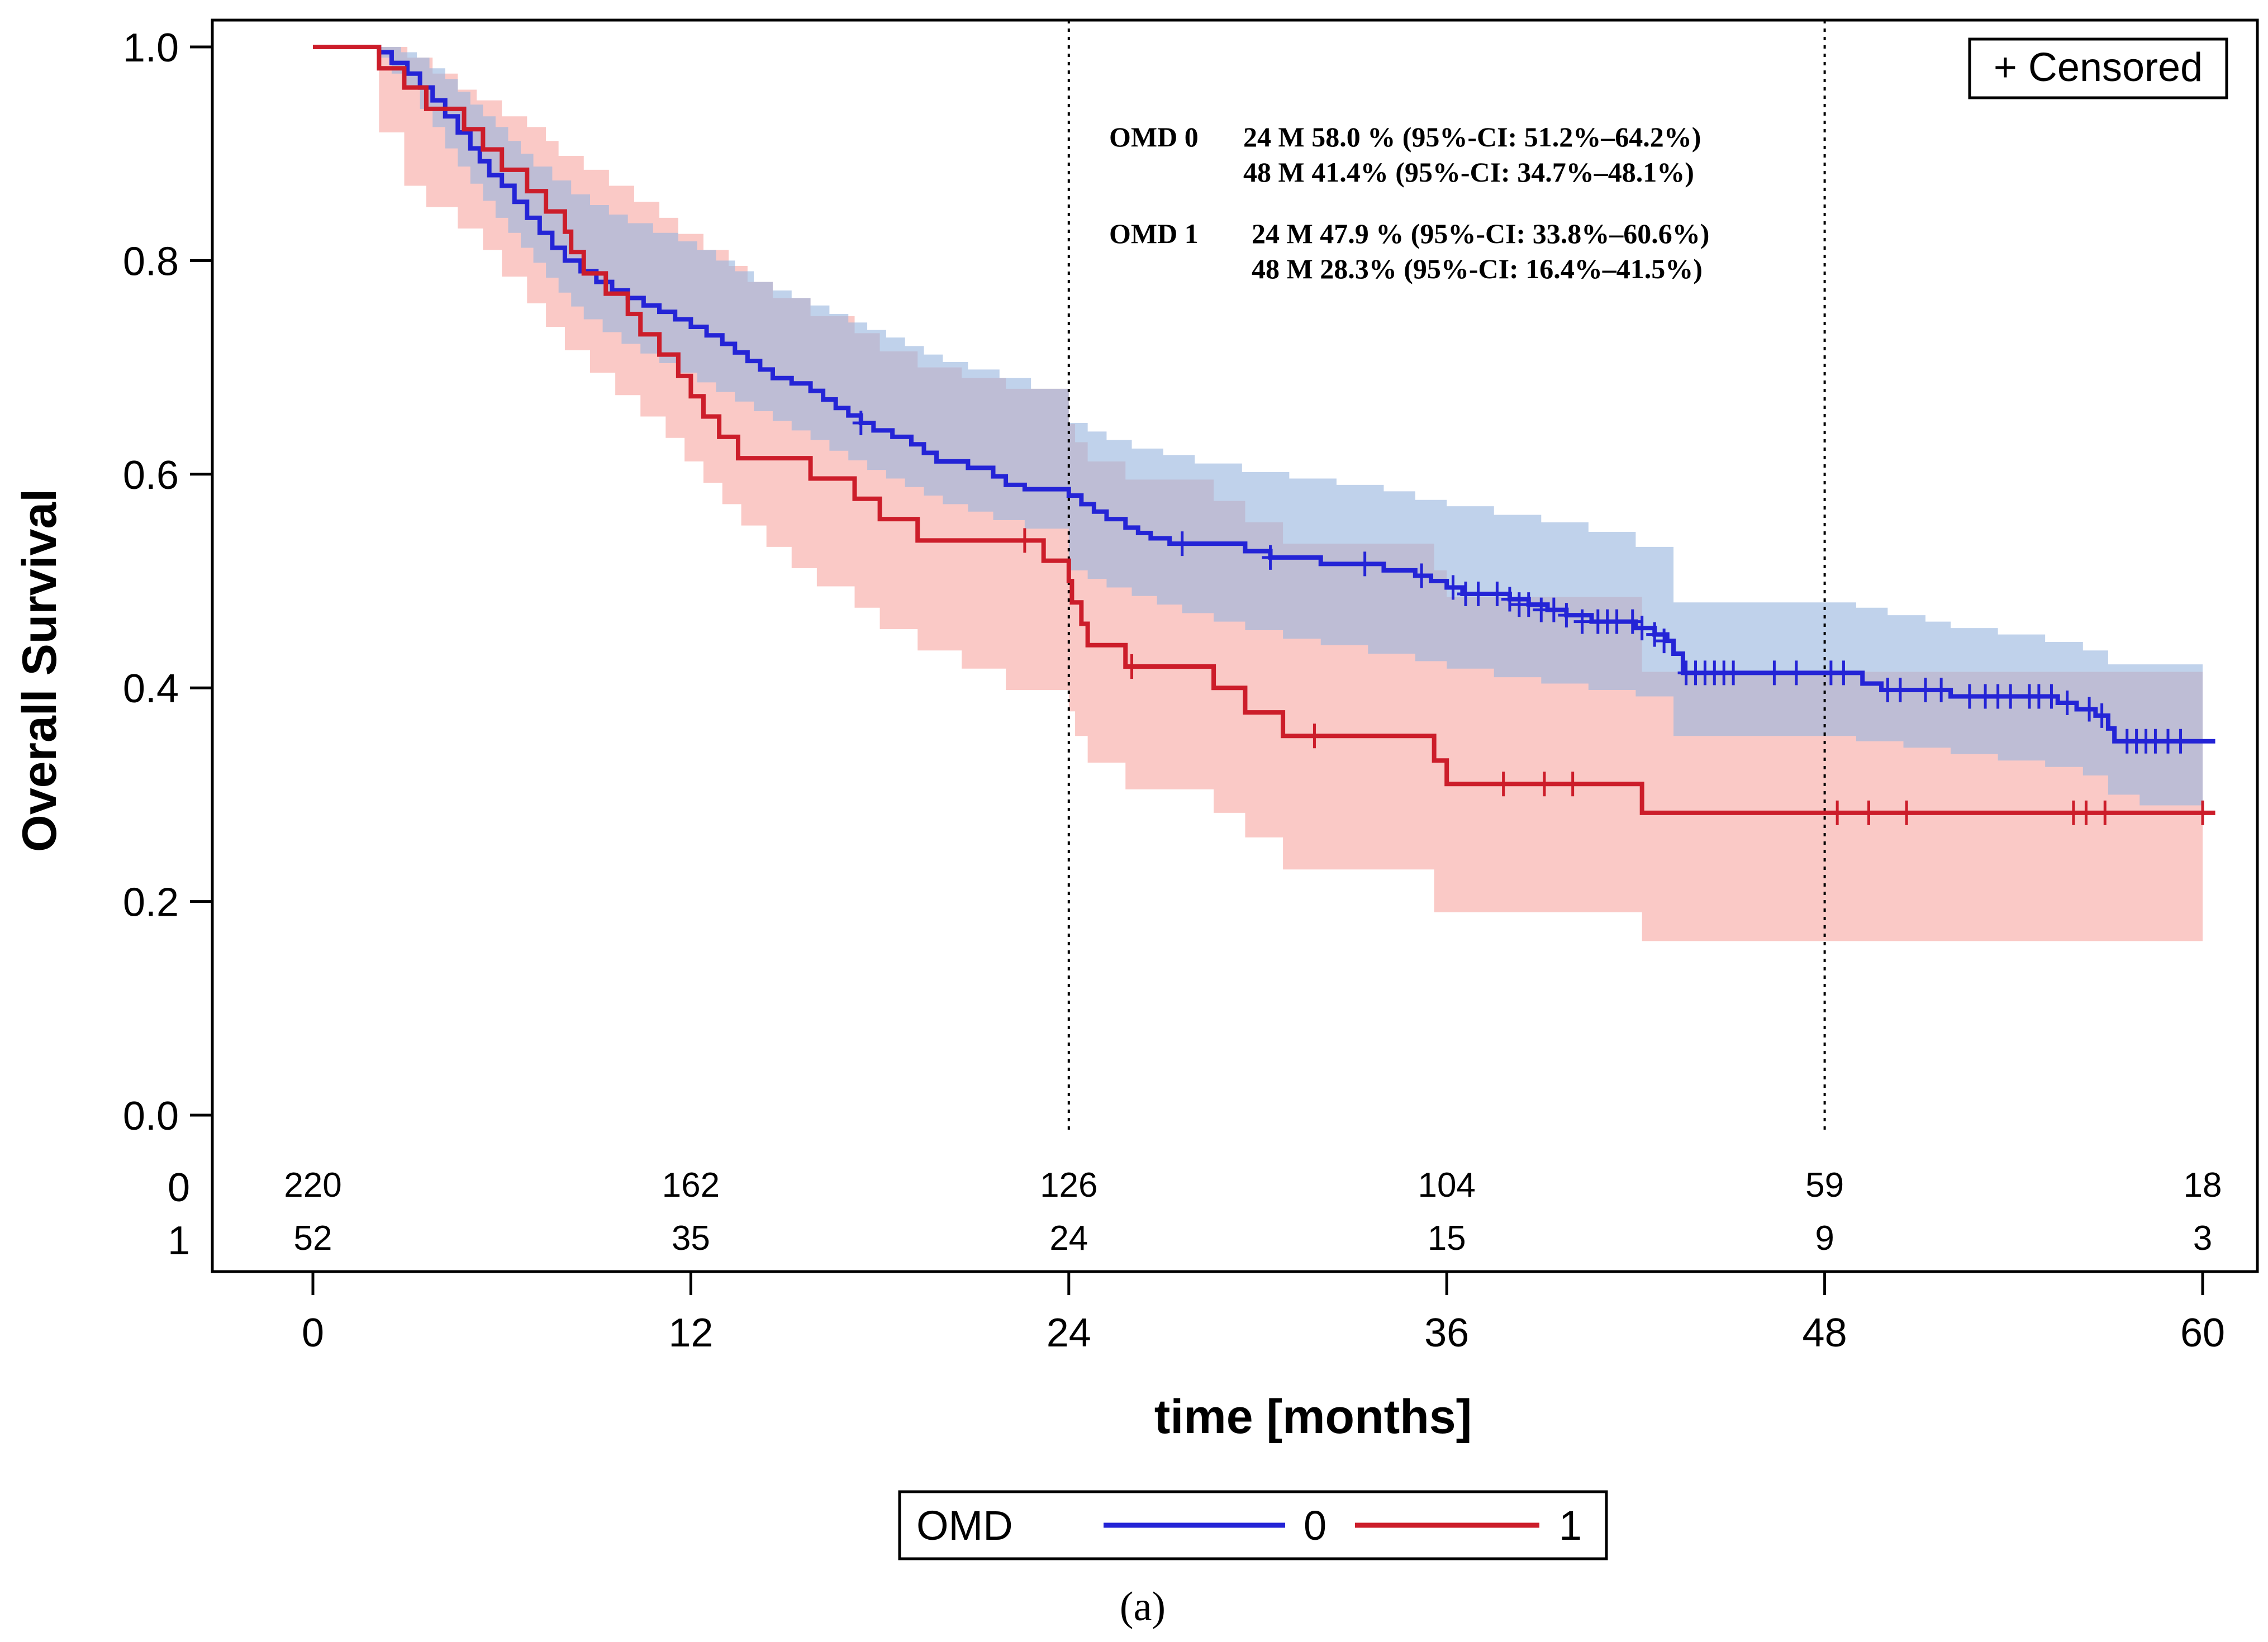 The image size is (2268, 1642). What do you see at coordinates (1824, 1238) in the screenshot?
I see `risk-count: 9` at bounding box center [1824, 1238].